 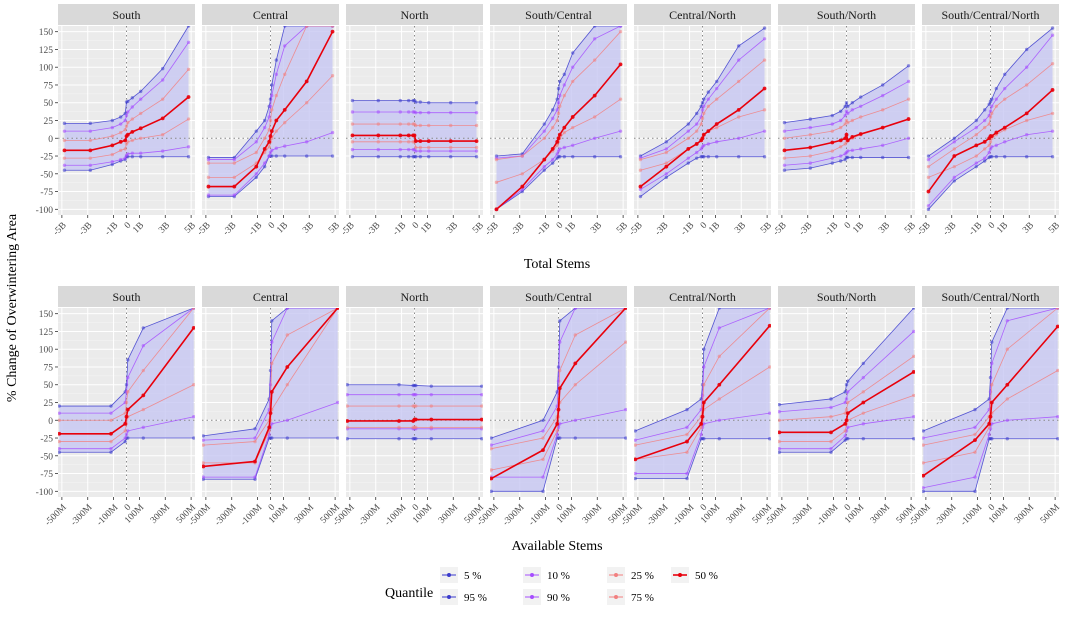 What do you see at coordinates (1051, 514) in the screenshot?
I see `x-tick-label: 500M` at bounding box center [1051, 514].